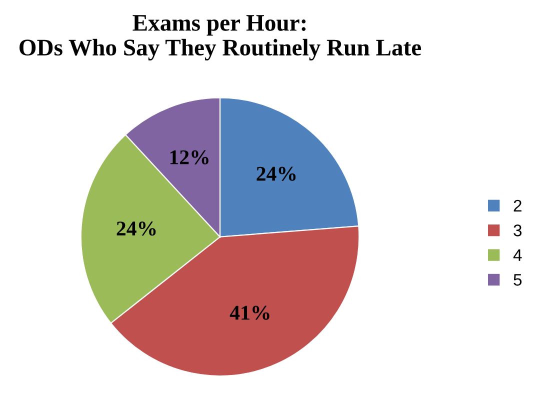 This screenshot has width=550, height=407. I want to click on legend-label: 5, so click(518, 280).